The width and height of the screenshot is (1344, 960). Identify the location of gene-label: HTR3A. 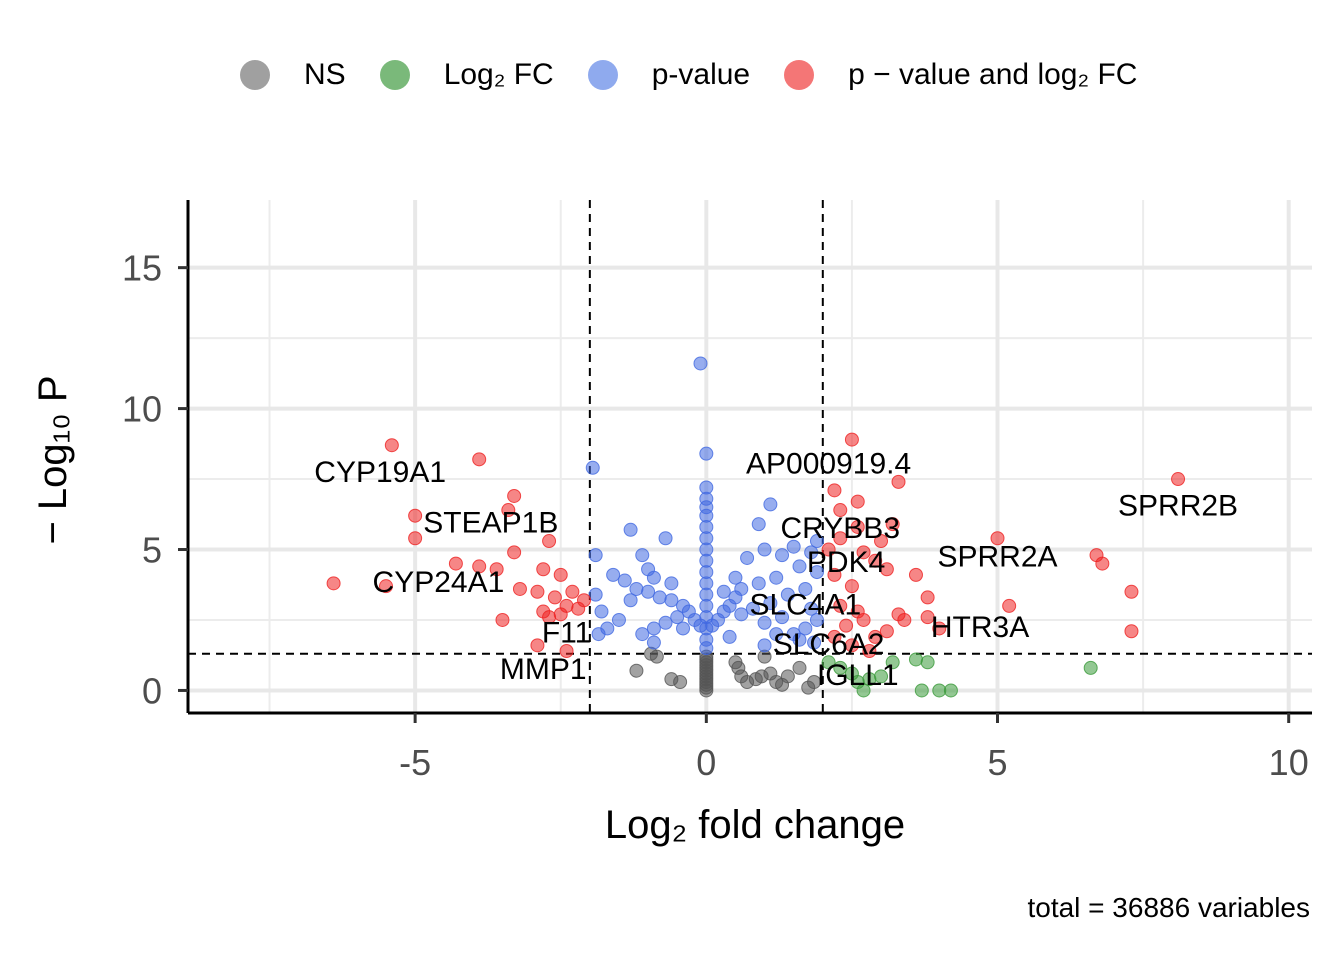
(980, 627).